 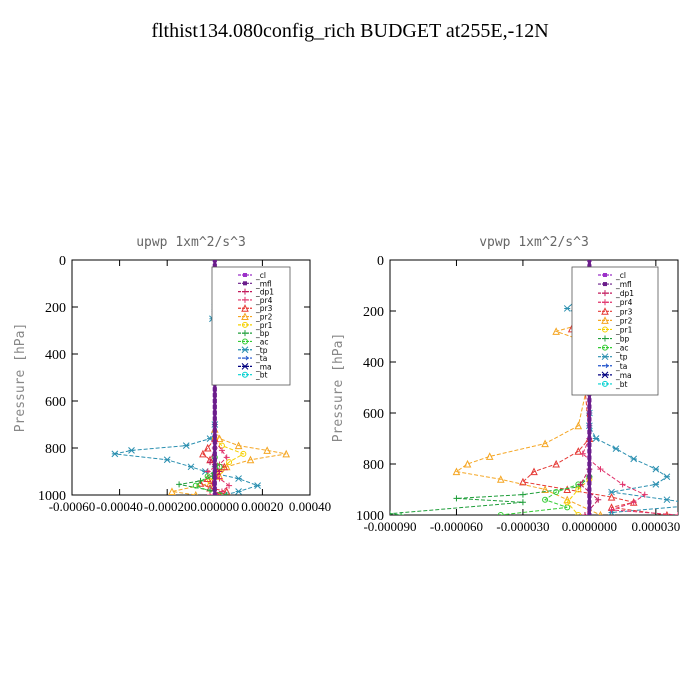 I want to click on series-line-bp, so click(x=490, y=495).